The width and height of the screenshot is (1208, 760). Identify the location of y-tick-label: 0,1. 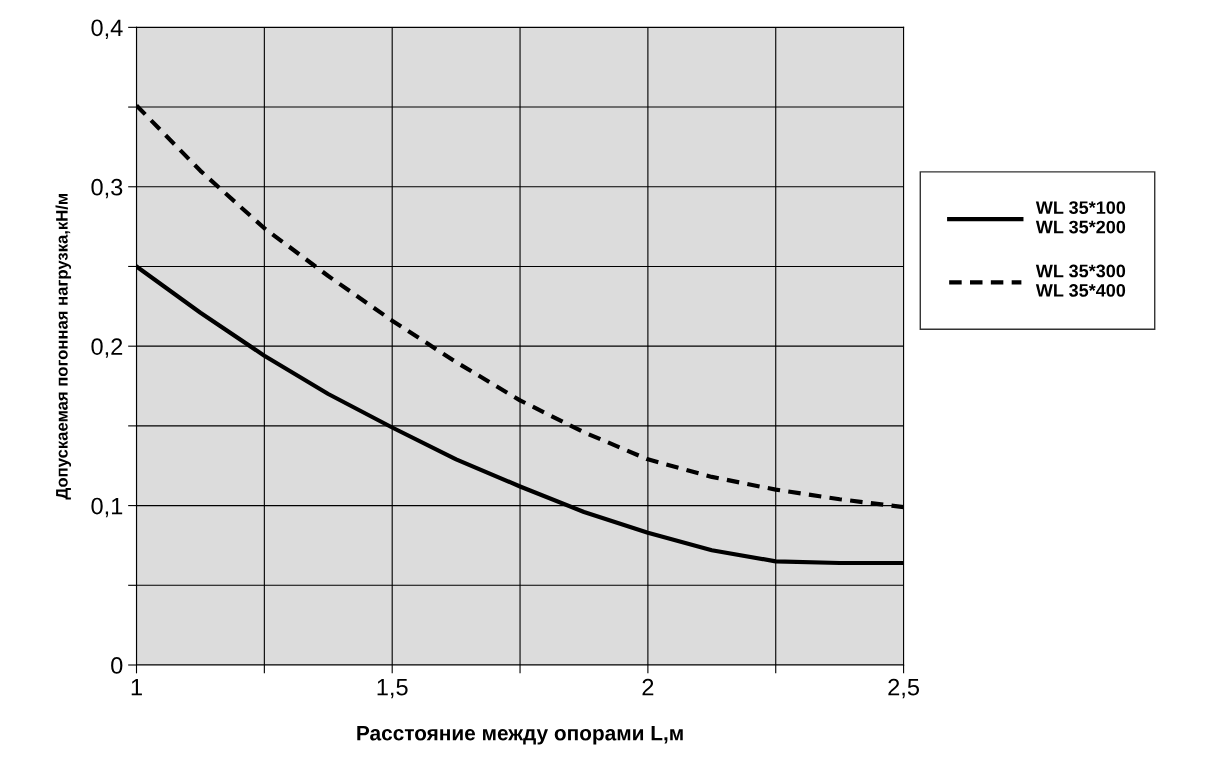
(107, 507).